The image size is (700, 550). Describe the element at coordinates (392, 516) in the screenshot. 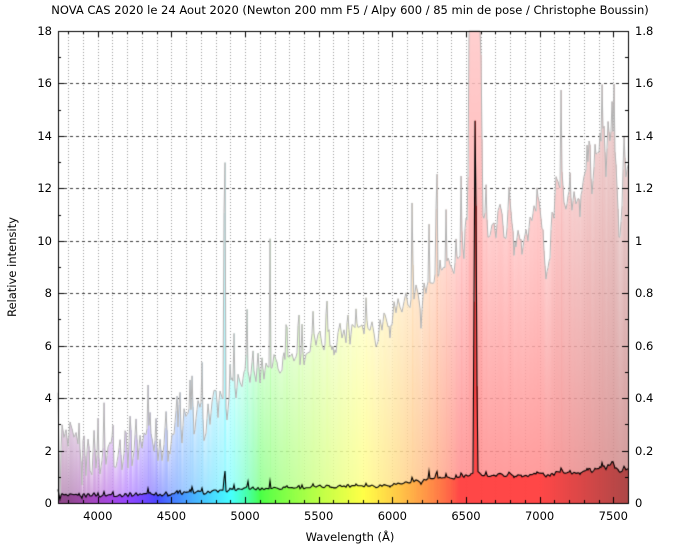

I see `x-axis-tick-label: 6000` at that location.